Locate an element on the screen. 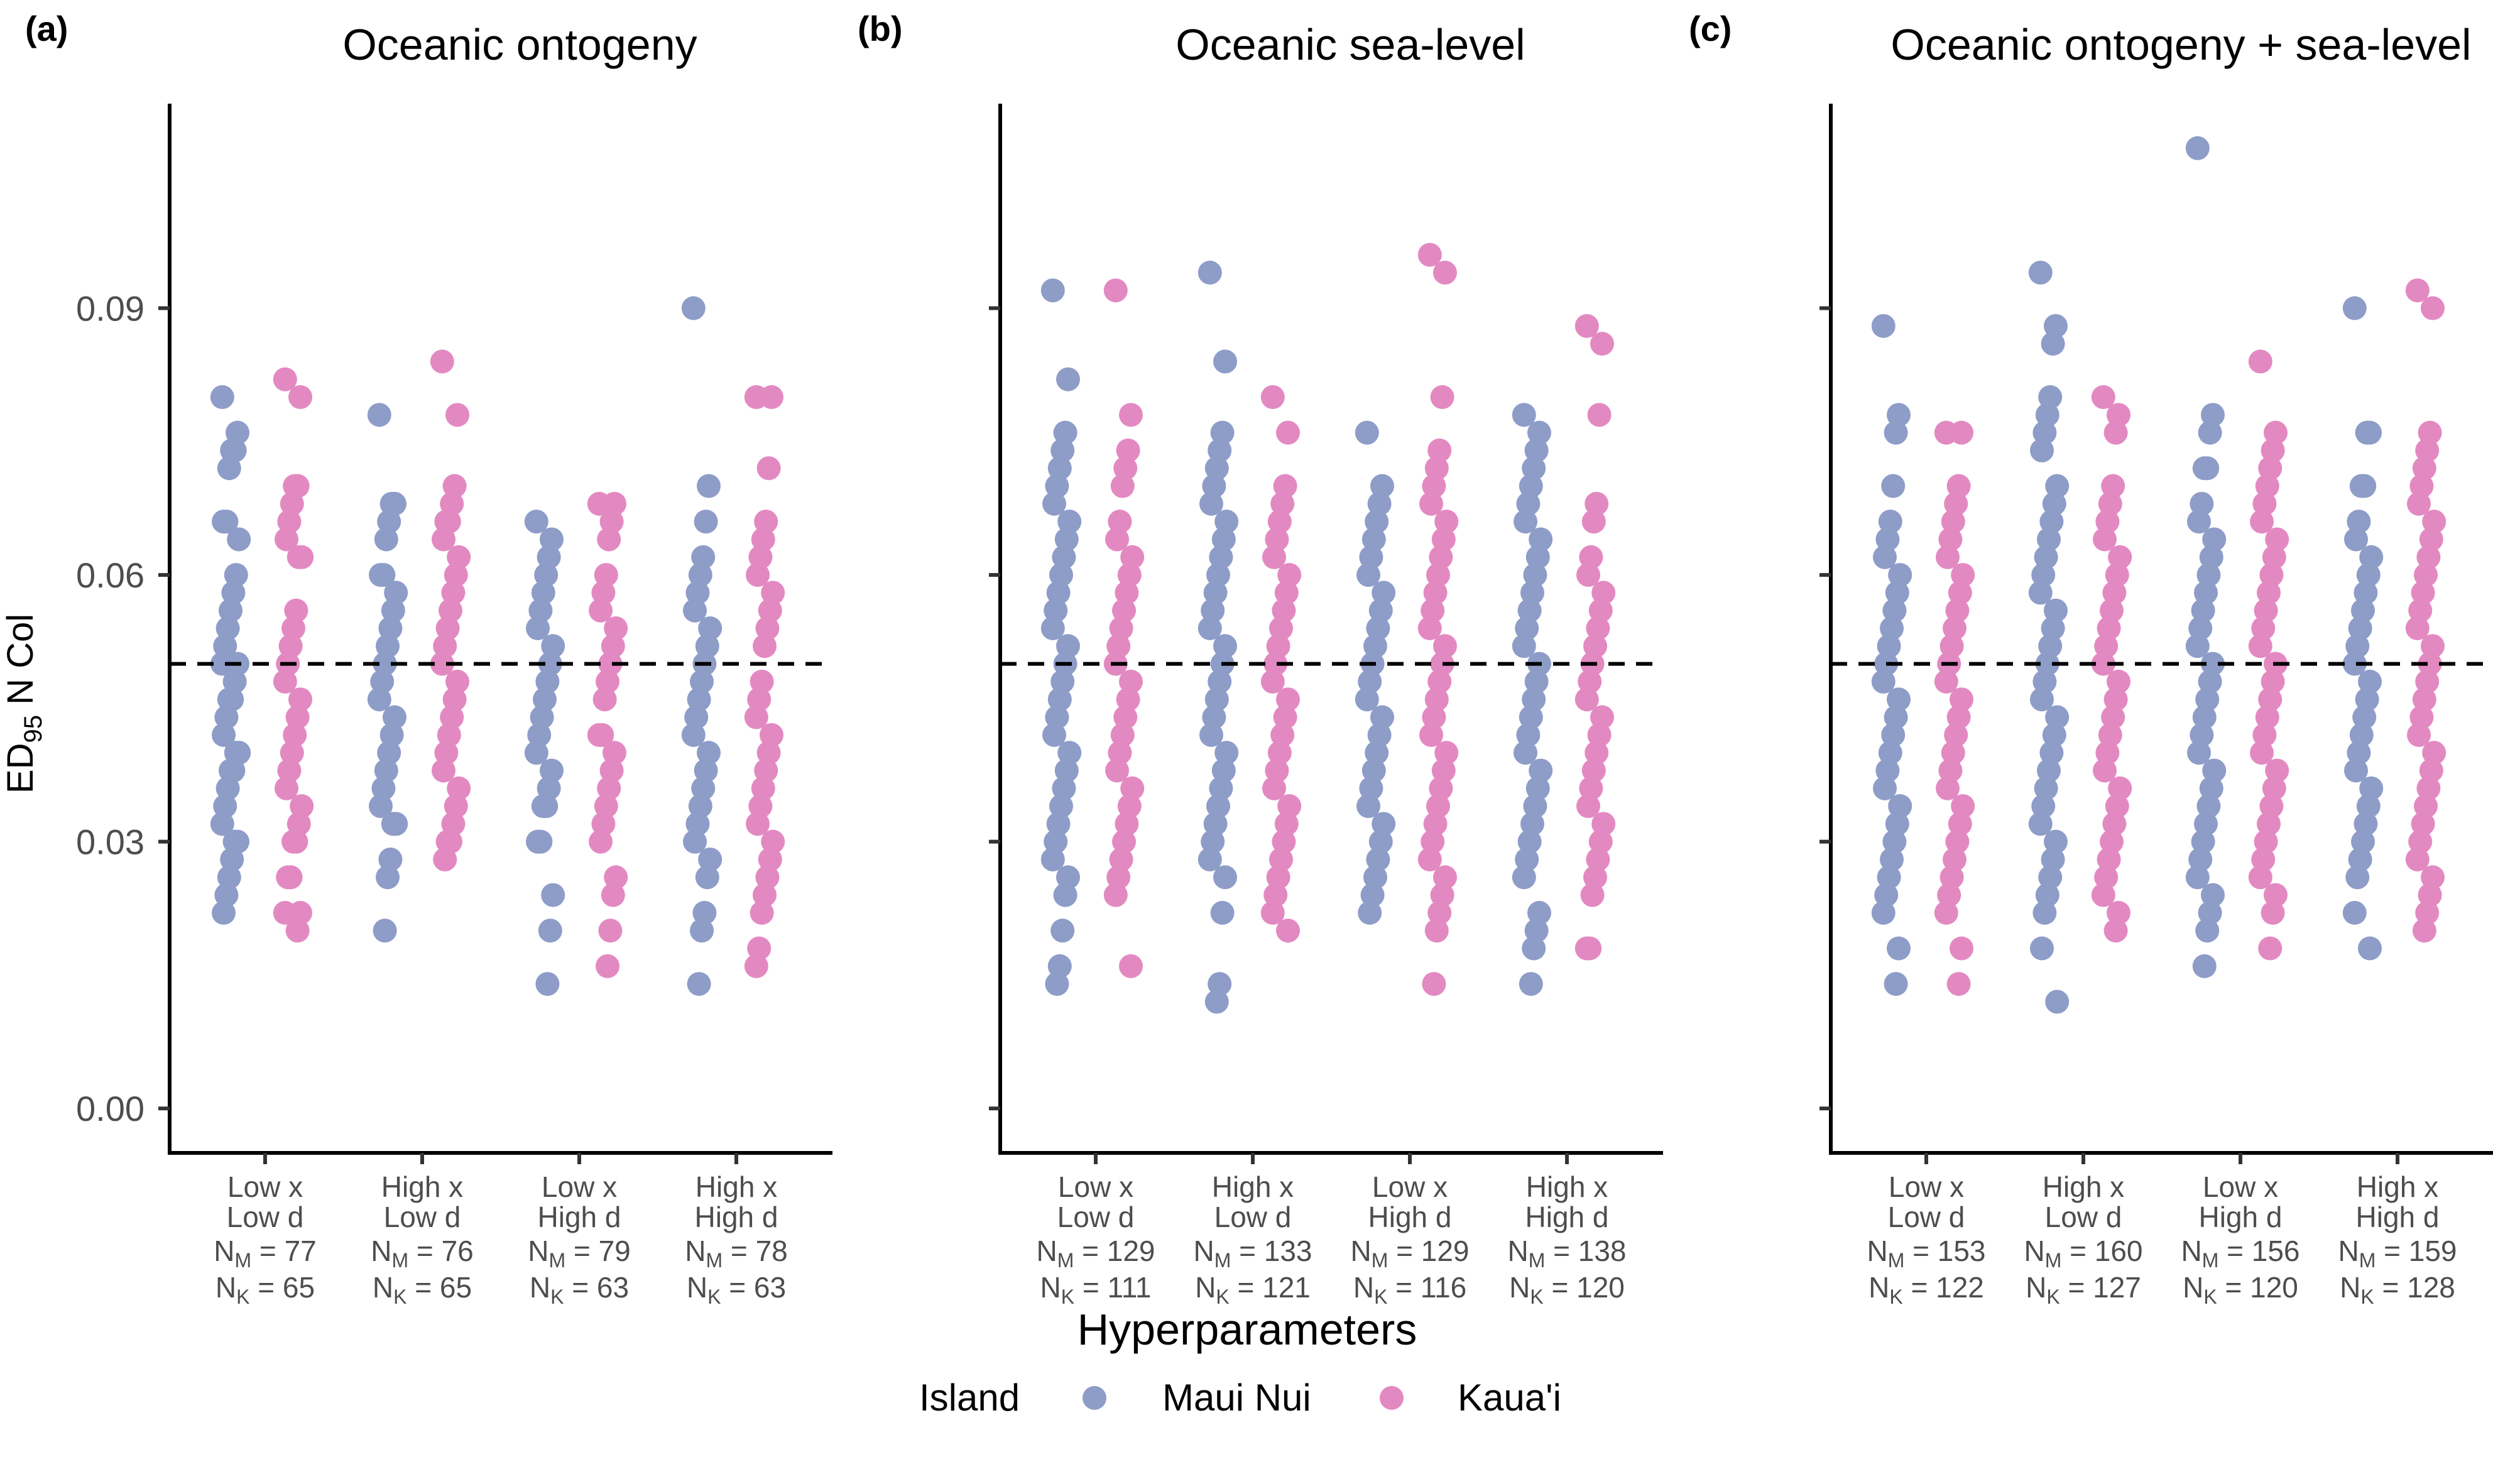 The width and height of the screenshot is (2493, 1484). legend-title: Island is located at coordinates (970, 1398).